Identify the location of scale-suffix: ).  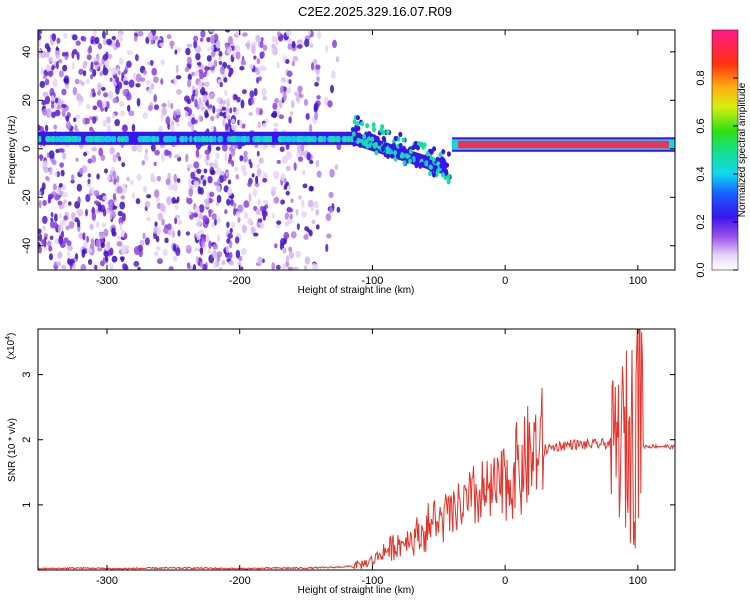
(11, 334).